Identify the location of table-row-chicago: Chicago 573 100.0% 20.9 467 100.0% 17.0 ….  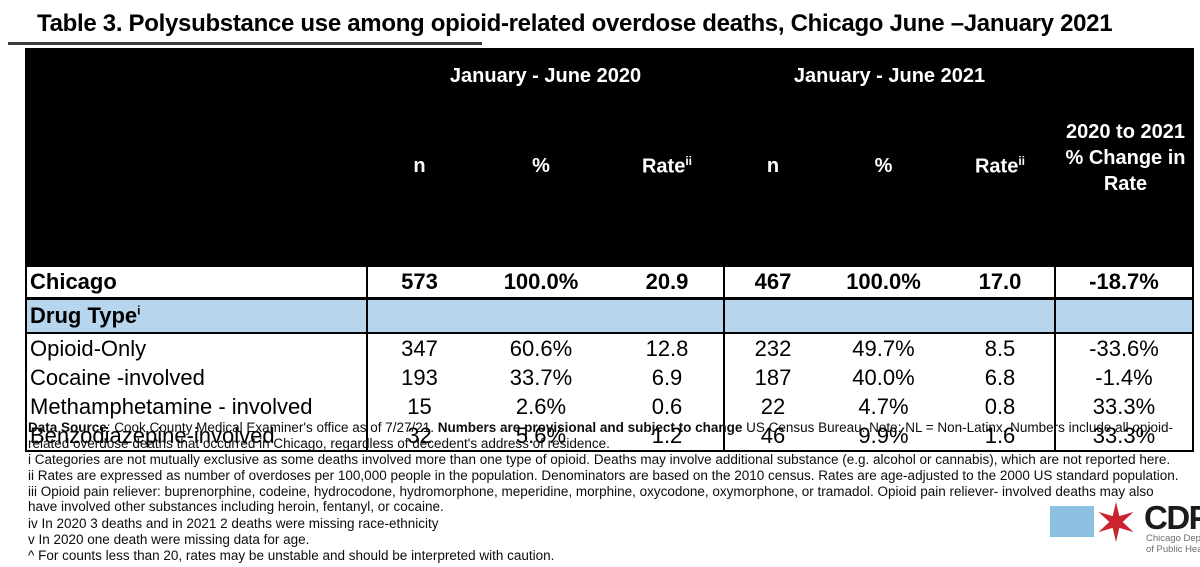
(609, 283).